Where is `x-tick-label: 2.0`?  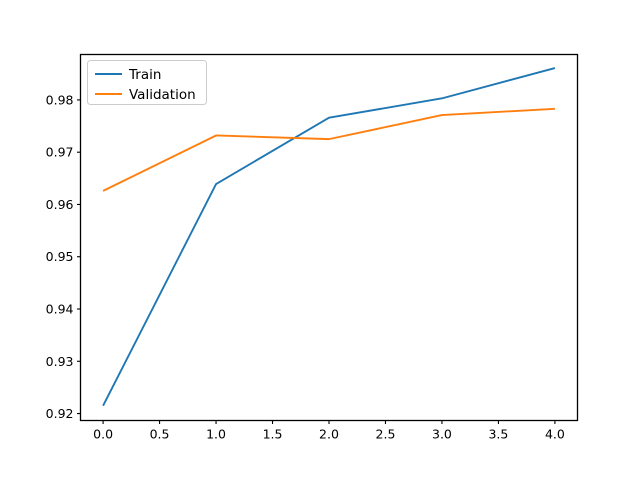
x-tick-label: 2.0 is located at coordinates (329, 434).